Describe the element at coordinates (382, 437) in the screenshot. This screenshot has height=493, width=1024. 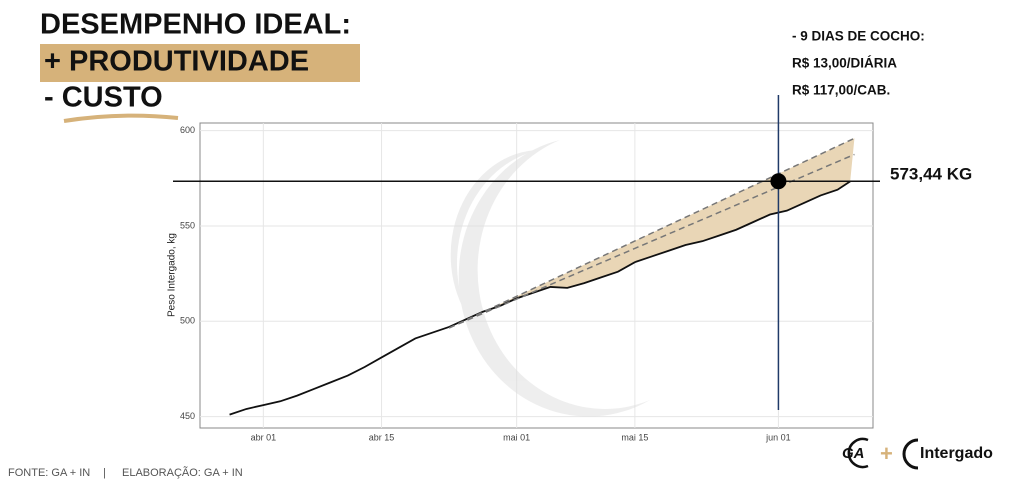
I see `x-tick-label: abr 15` at that location.